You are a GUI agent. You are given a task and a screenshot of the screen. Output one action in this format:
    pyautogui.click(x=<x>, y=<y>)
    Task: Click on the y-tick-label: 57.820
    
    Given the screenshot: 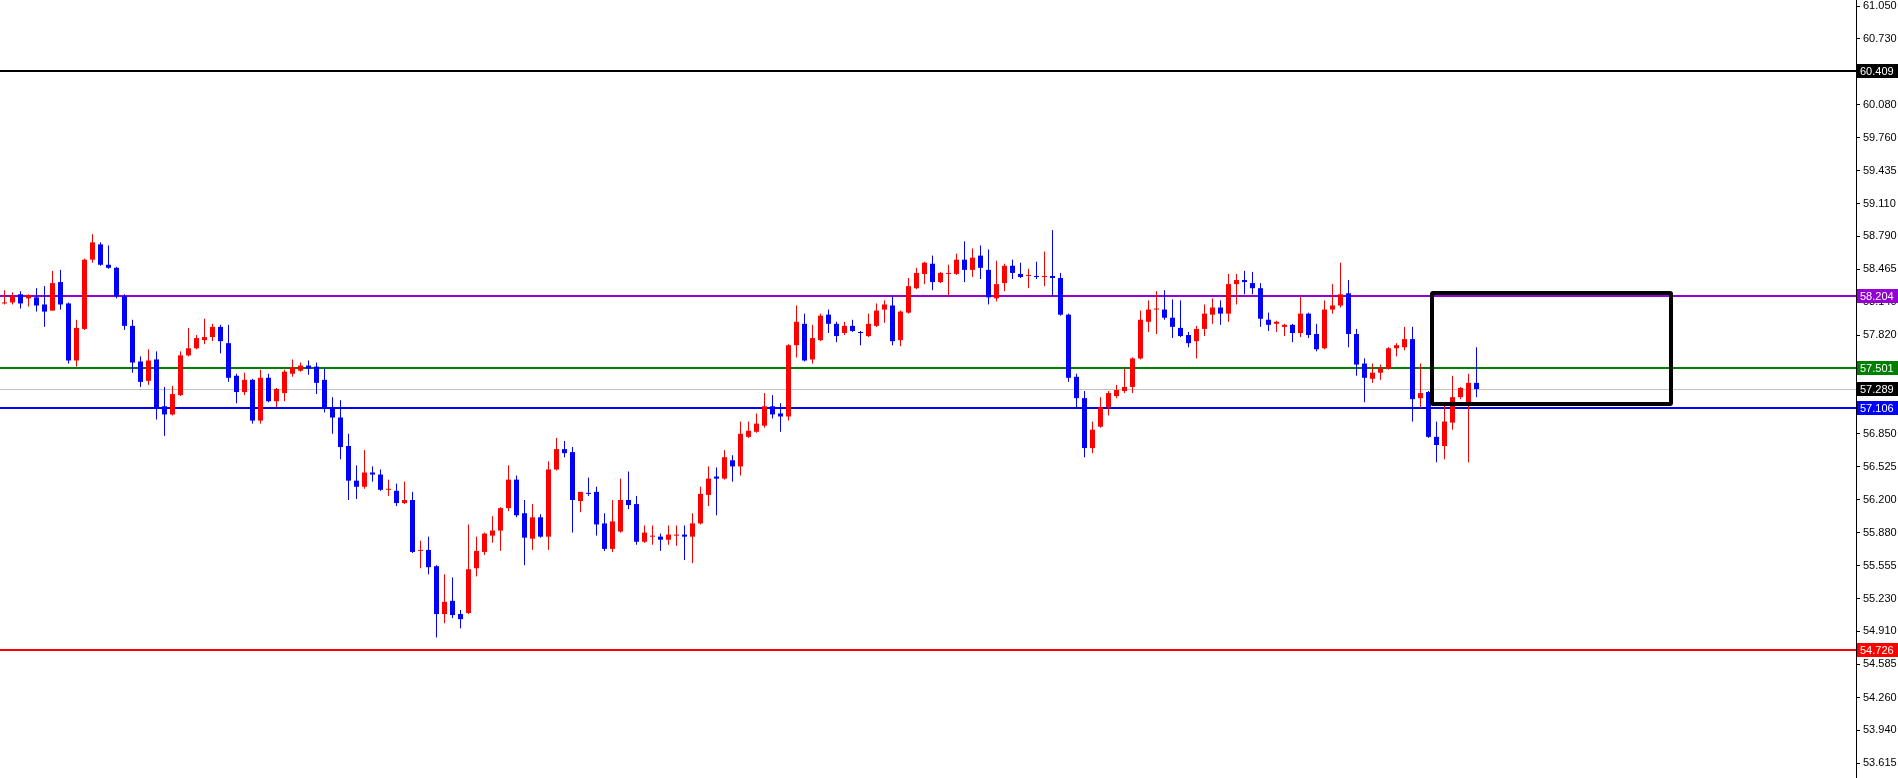 What is the action you would take?
    pyautogui.click(x=1880, y=334)
    